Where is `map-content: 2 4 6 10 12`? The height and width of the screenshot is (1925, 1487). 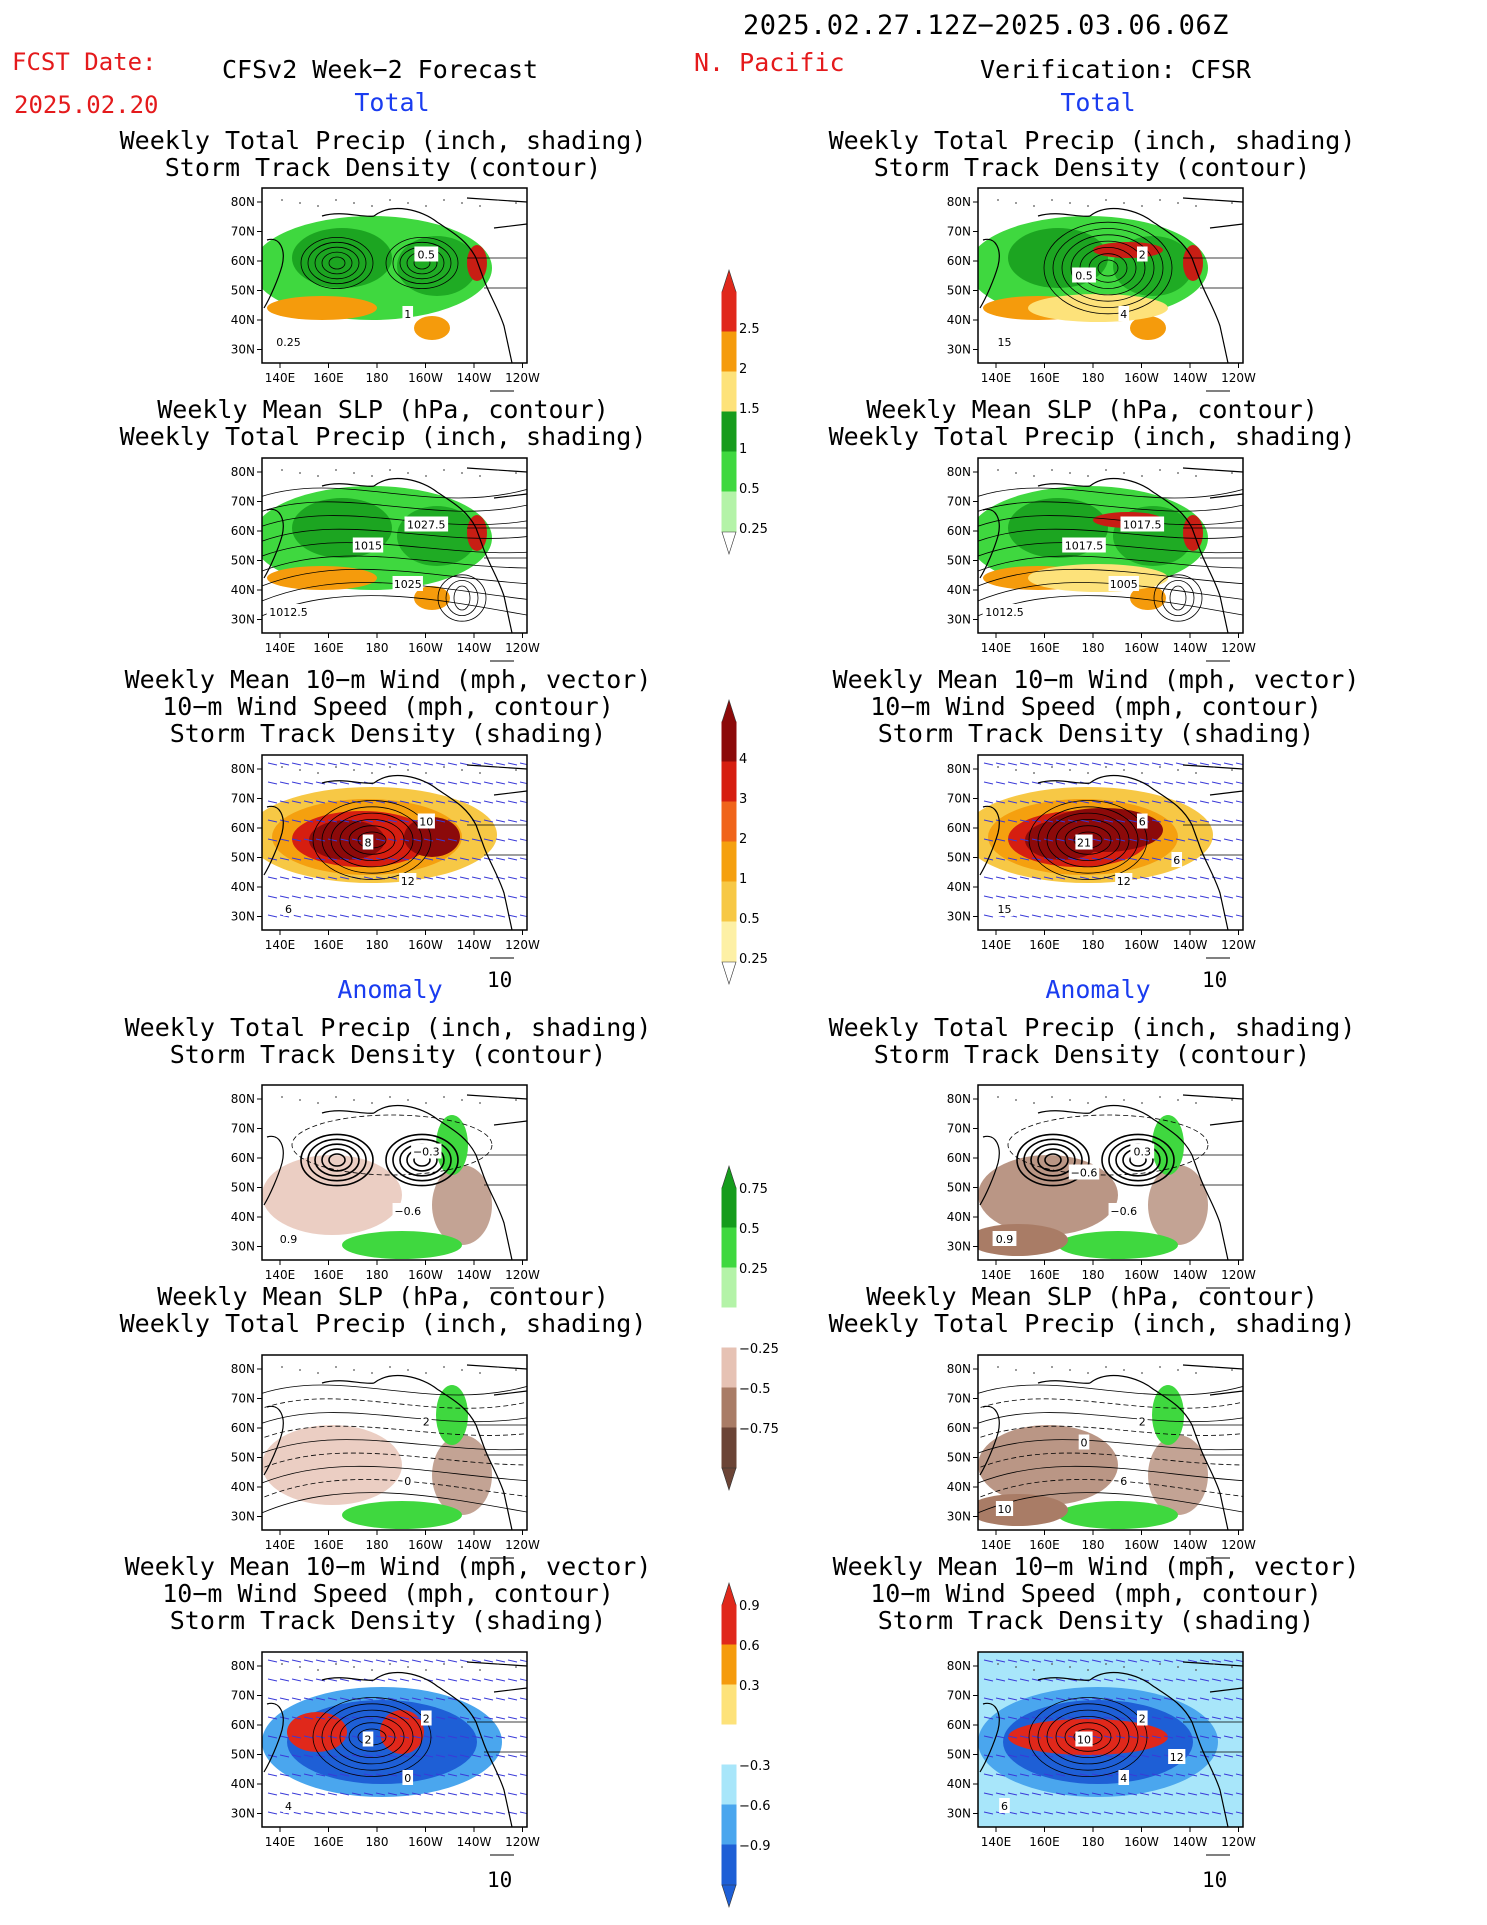
map-content: 2 4 6 10 12 is located at coordinates (1110, 1739).